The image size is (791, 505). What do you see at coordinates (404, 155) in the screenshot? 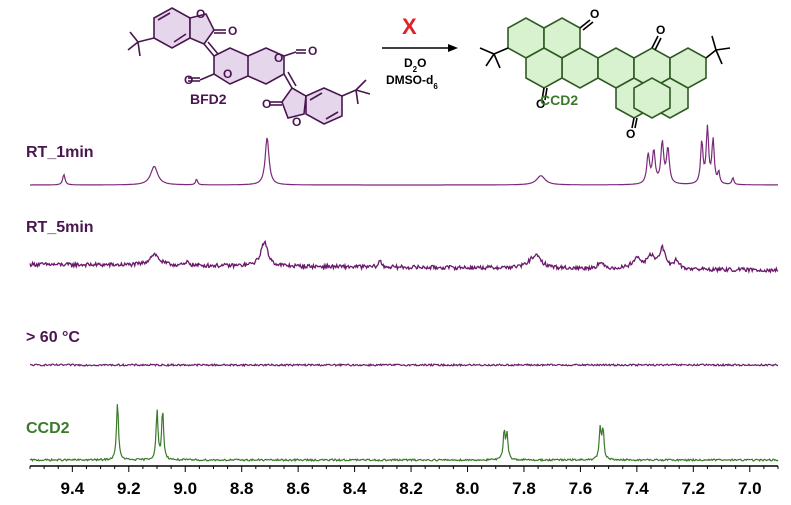
I see `spectrum-rt1-trace` at bounding box center [404, 155].